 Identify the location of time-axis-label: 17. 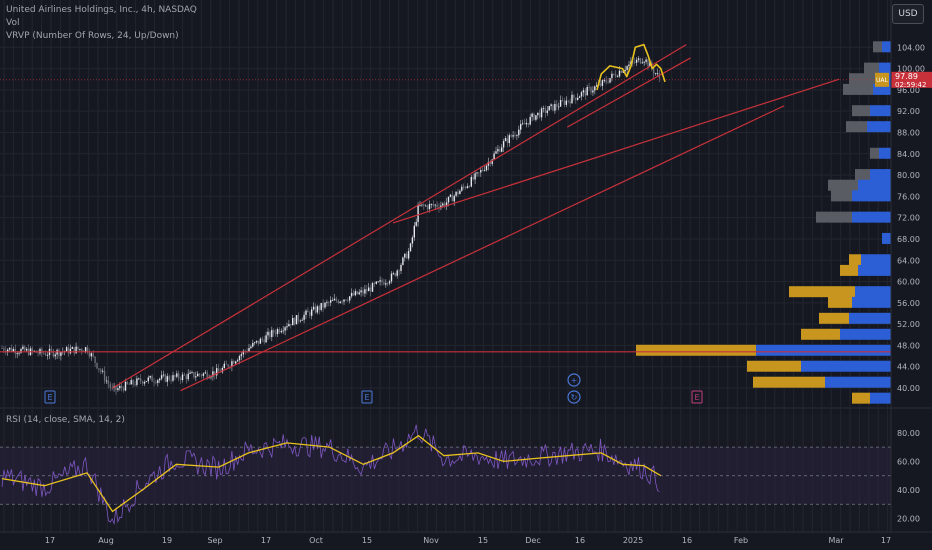
(886, 540).